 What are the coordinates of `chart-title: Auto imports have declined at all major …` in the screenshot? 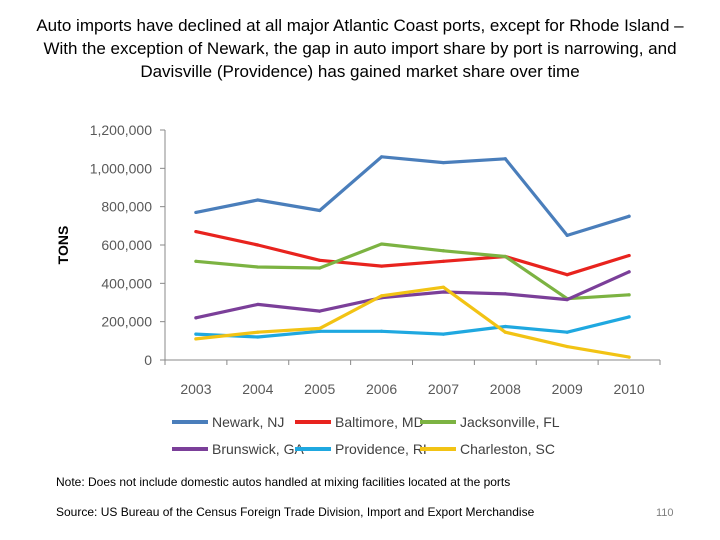 It's located at (360, 48).